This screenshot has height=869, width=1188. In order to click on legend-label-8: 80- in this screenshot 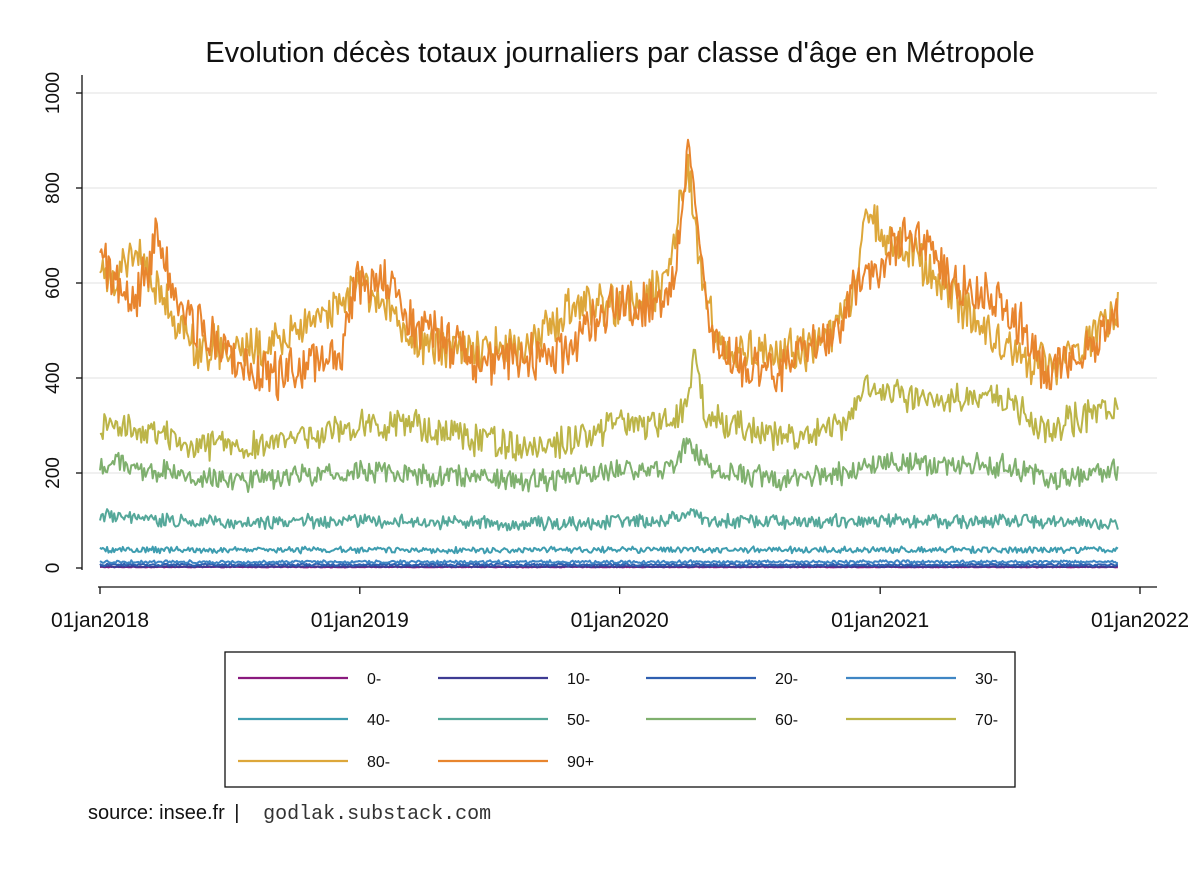, I will do `click(378, 762)`.